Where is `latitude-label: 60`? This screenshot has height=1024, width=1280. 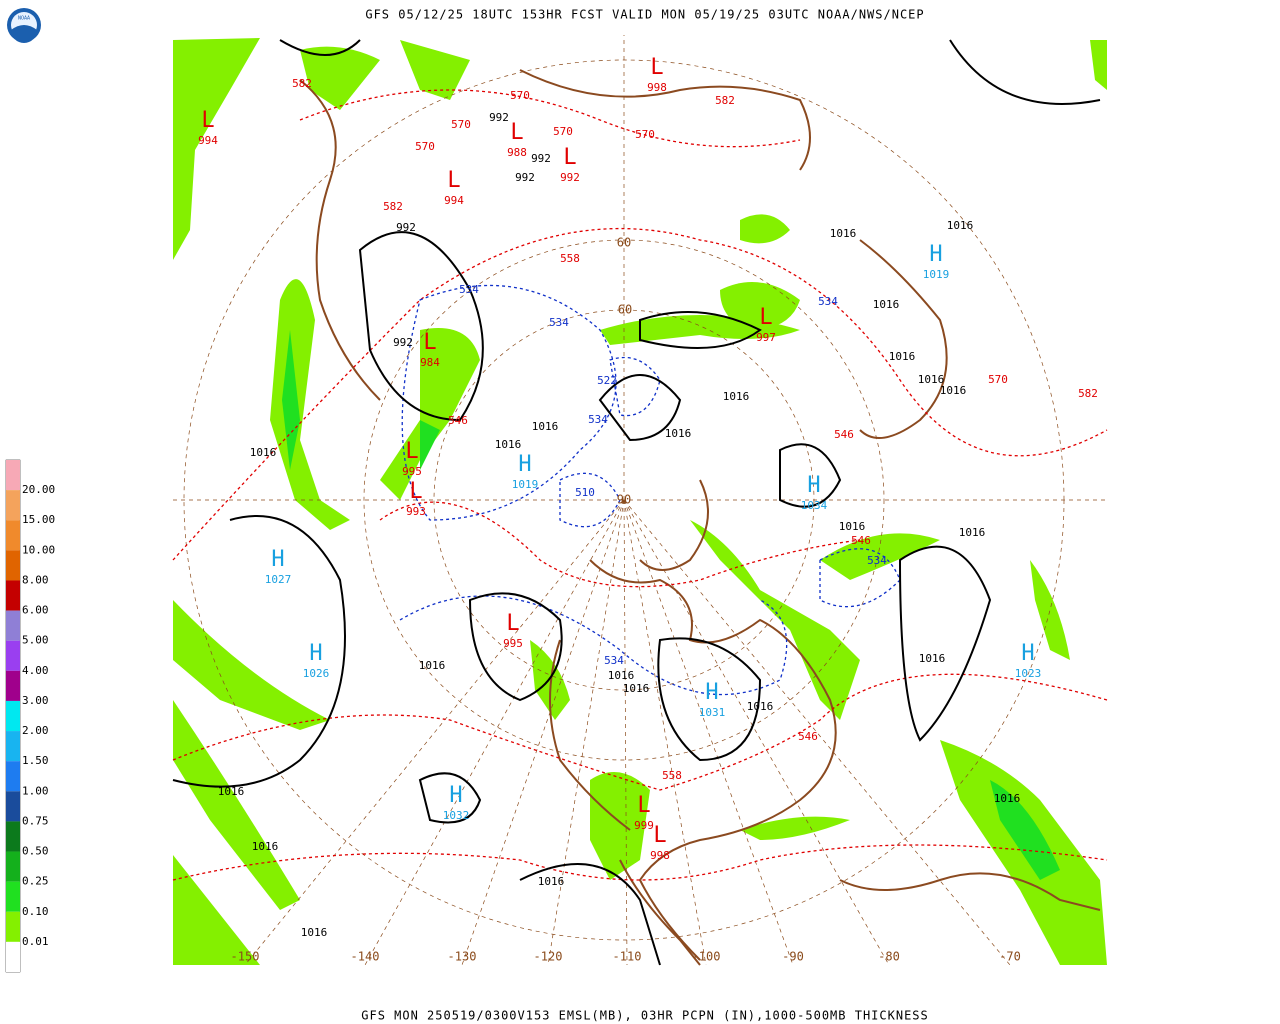
latitude-label: 60 is located at coordinates (624, 243).